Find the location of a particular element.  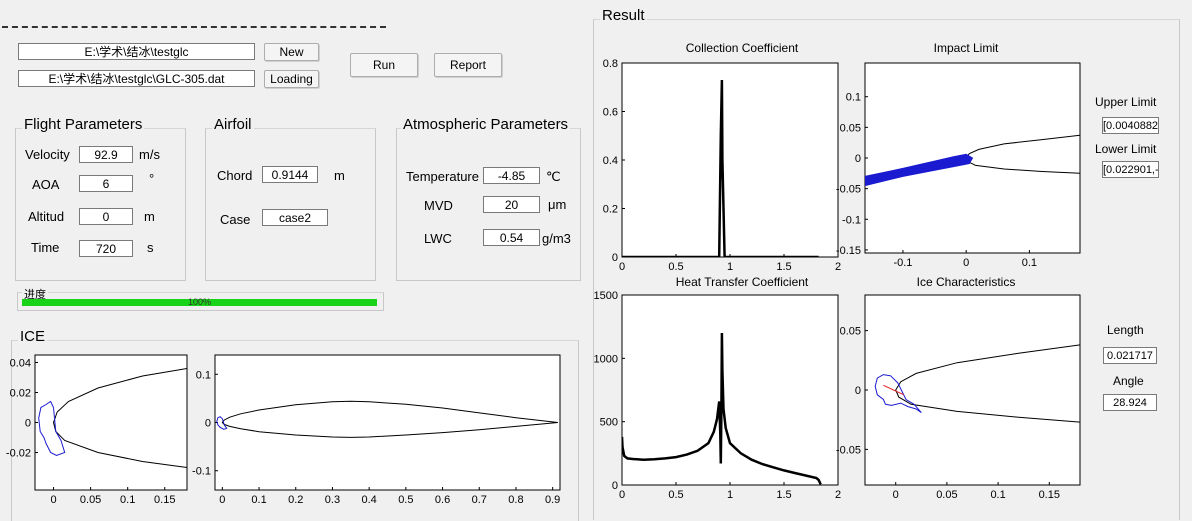

upper-limit-label: Upper Limit is located at coordinates (1126, 102).